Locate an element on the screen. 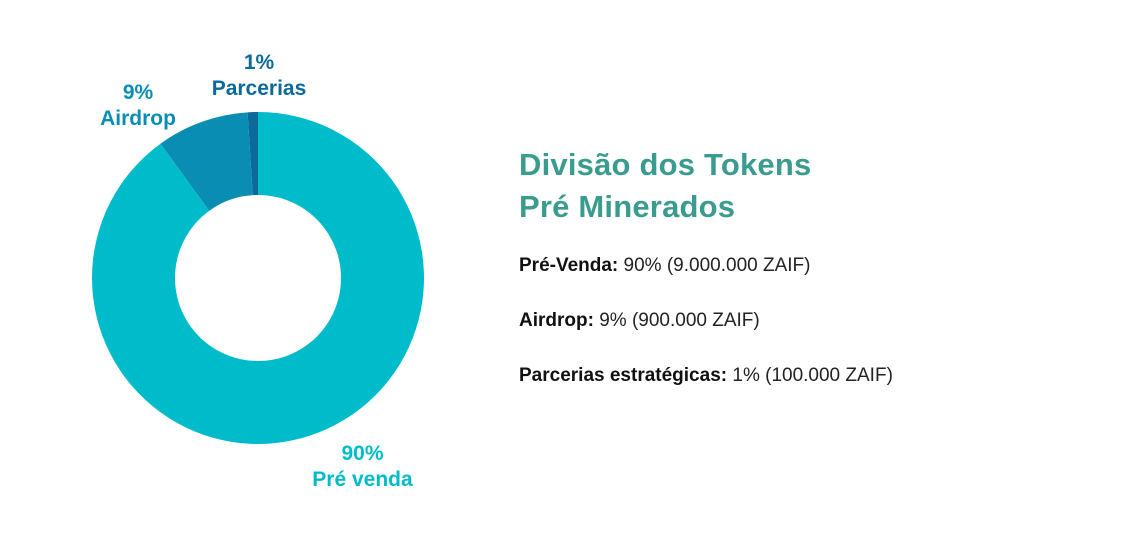 This screenshot has height=541, width=1128. distribution-item-value: 9% (900.000 ZAIF) is located at coordinates (679, 320).